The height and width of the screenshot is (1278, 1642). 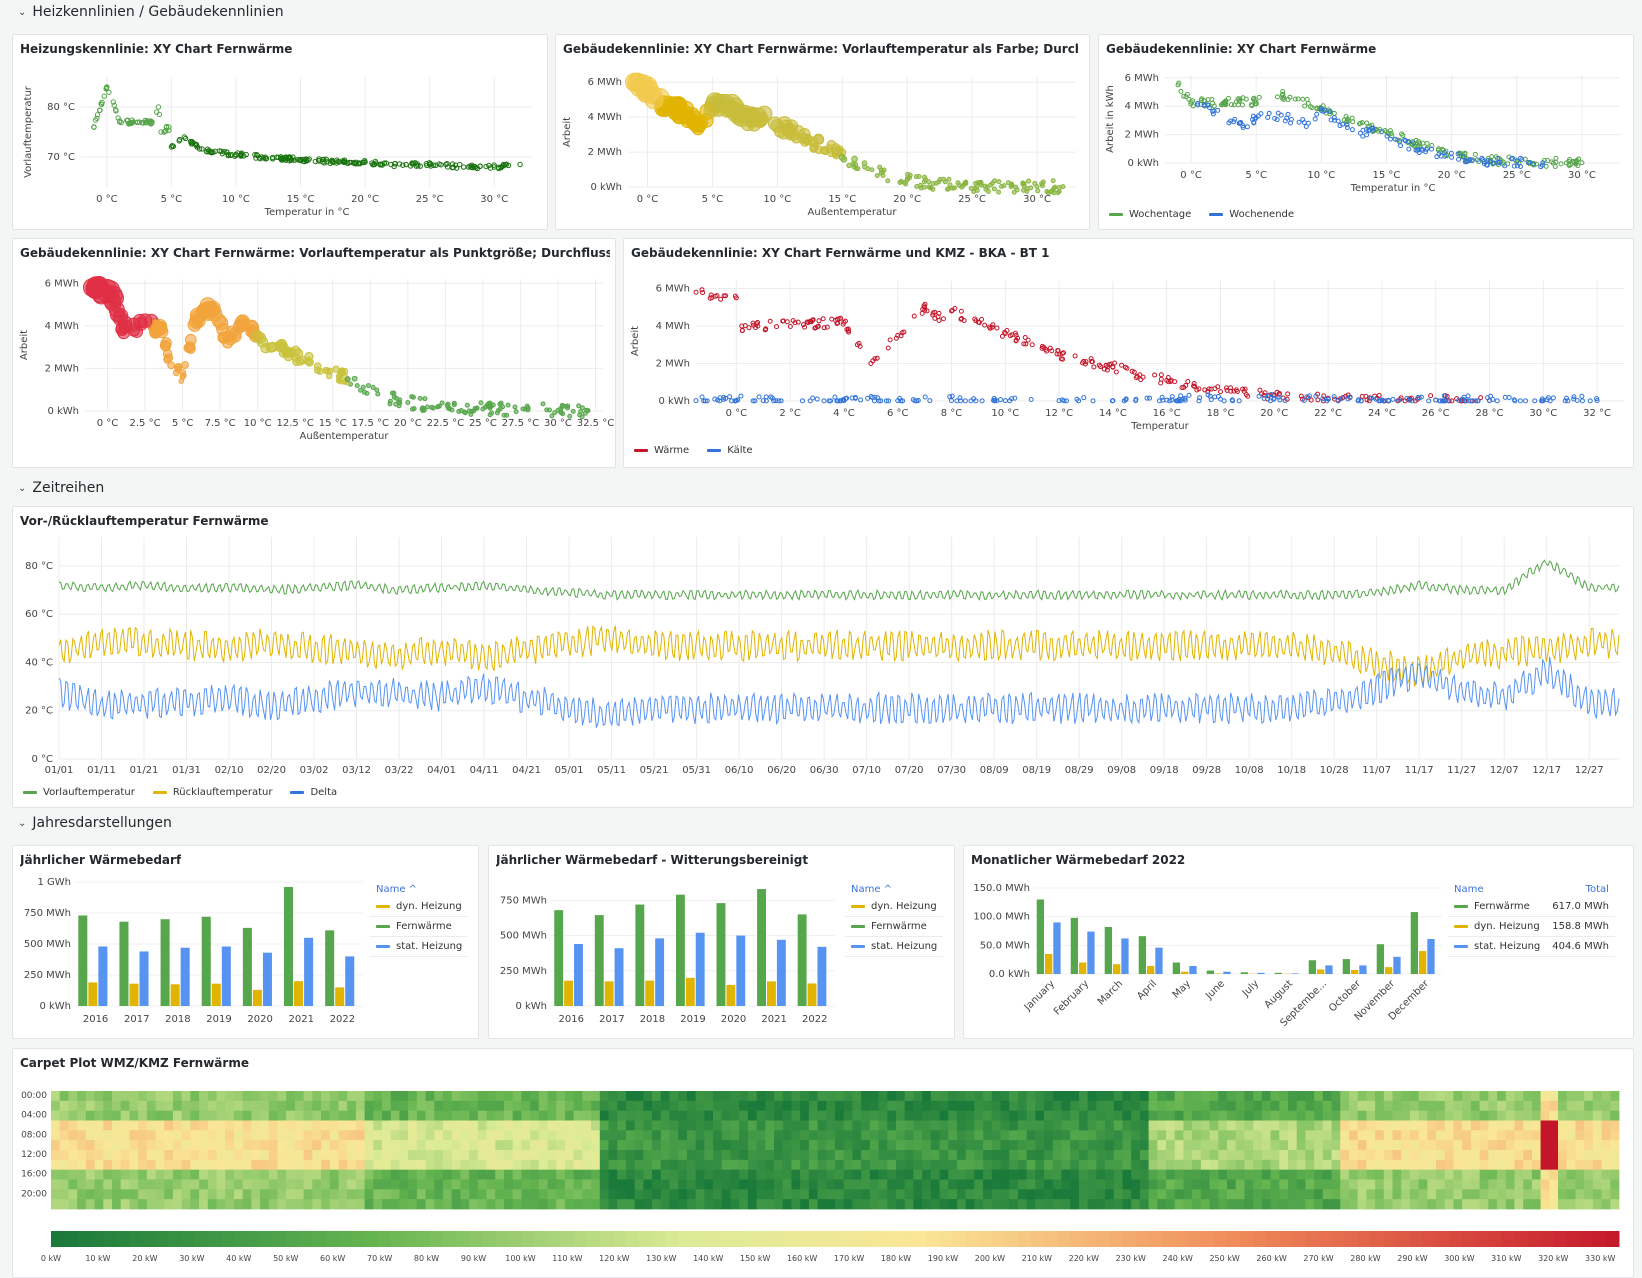 What do you see at coordinates (79, 792) in the screenshot?
I see `legend-item-vorlauf: Vorlauftemperatur` at bounding box center [79, 792].